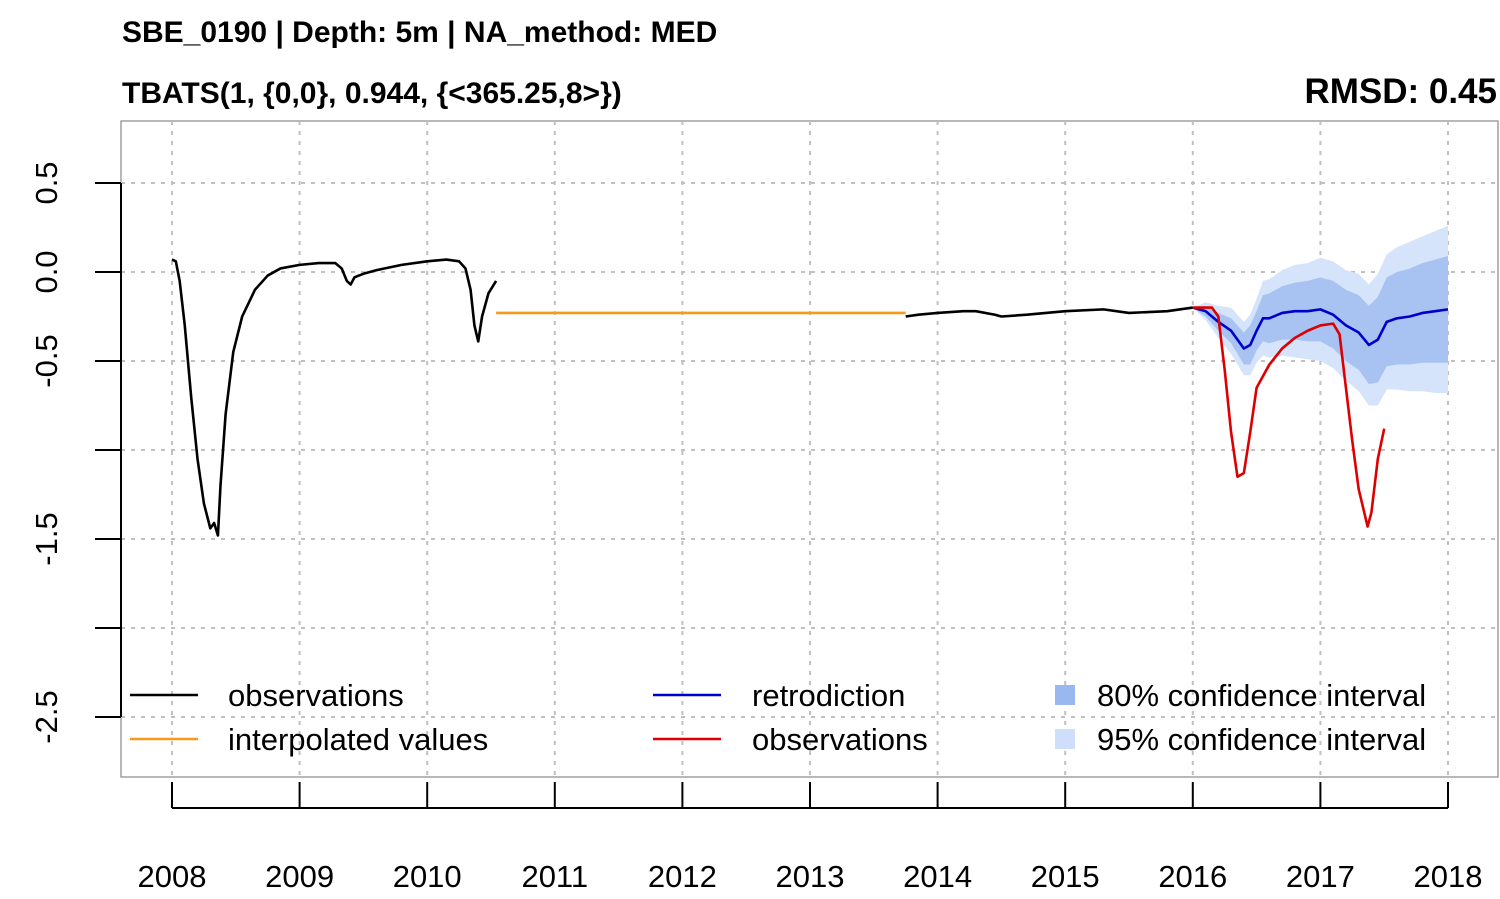 The height and width of the screenshot is (899, 1500). I want to click on x-tick-label: 2012, so click(682, 876).